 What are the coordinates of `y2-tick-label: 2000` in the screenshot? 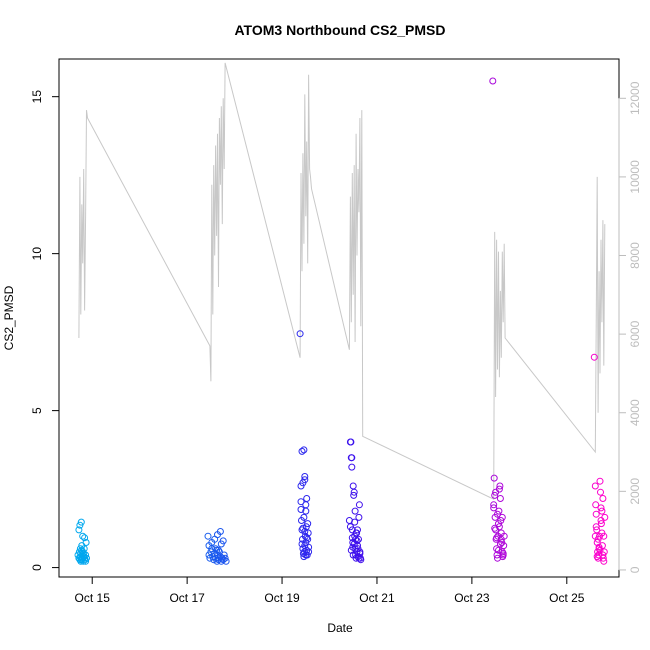 It's located at (635, 491).